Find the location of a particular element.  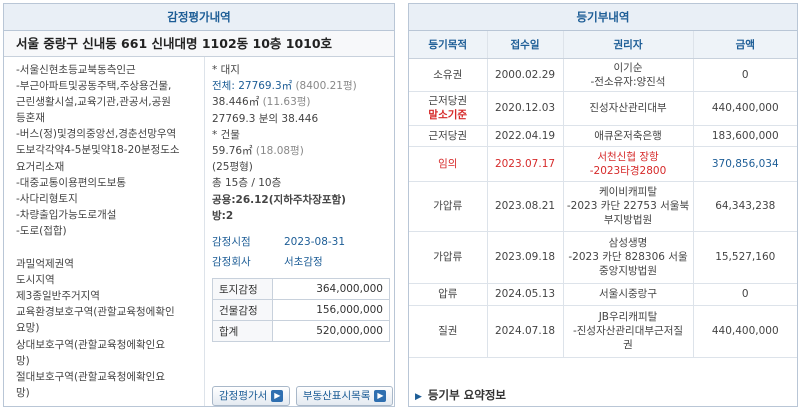

amount-cell: 183,600,000 is located at coordinates (745, 136).